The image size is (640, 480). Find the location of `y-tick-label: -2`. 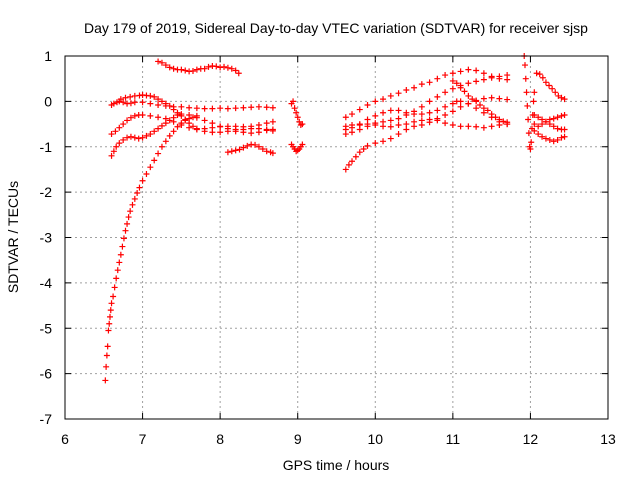

y-tick-label: -2 is located at coordinates (46, 192).